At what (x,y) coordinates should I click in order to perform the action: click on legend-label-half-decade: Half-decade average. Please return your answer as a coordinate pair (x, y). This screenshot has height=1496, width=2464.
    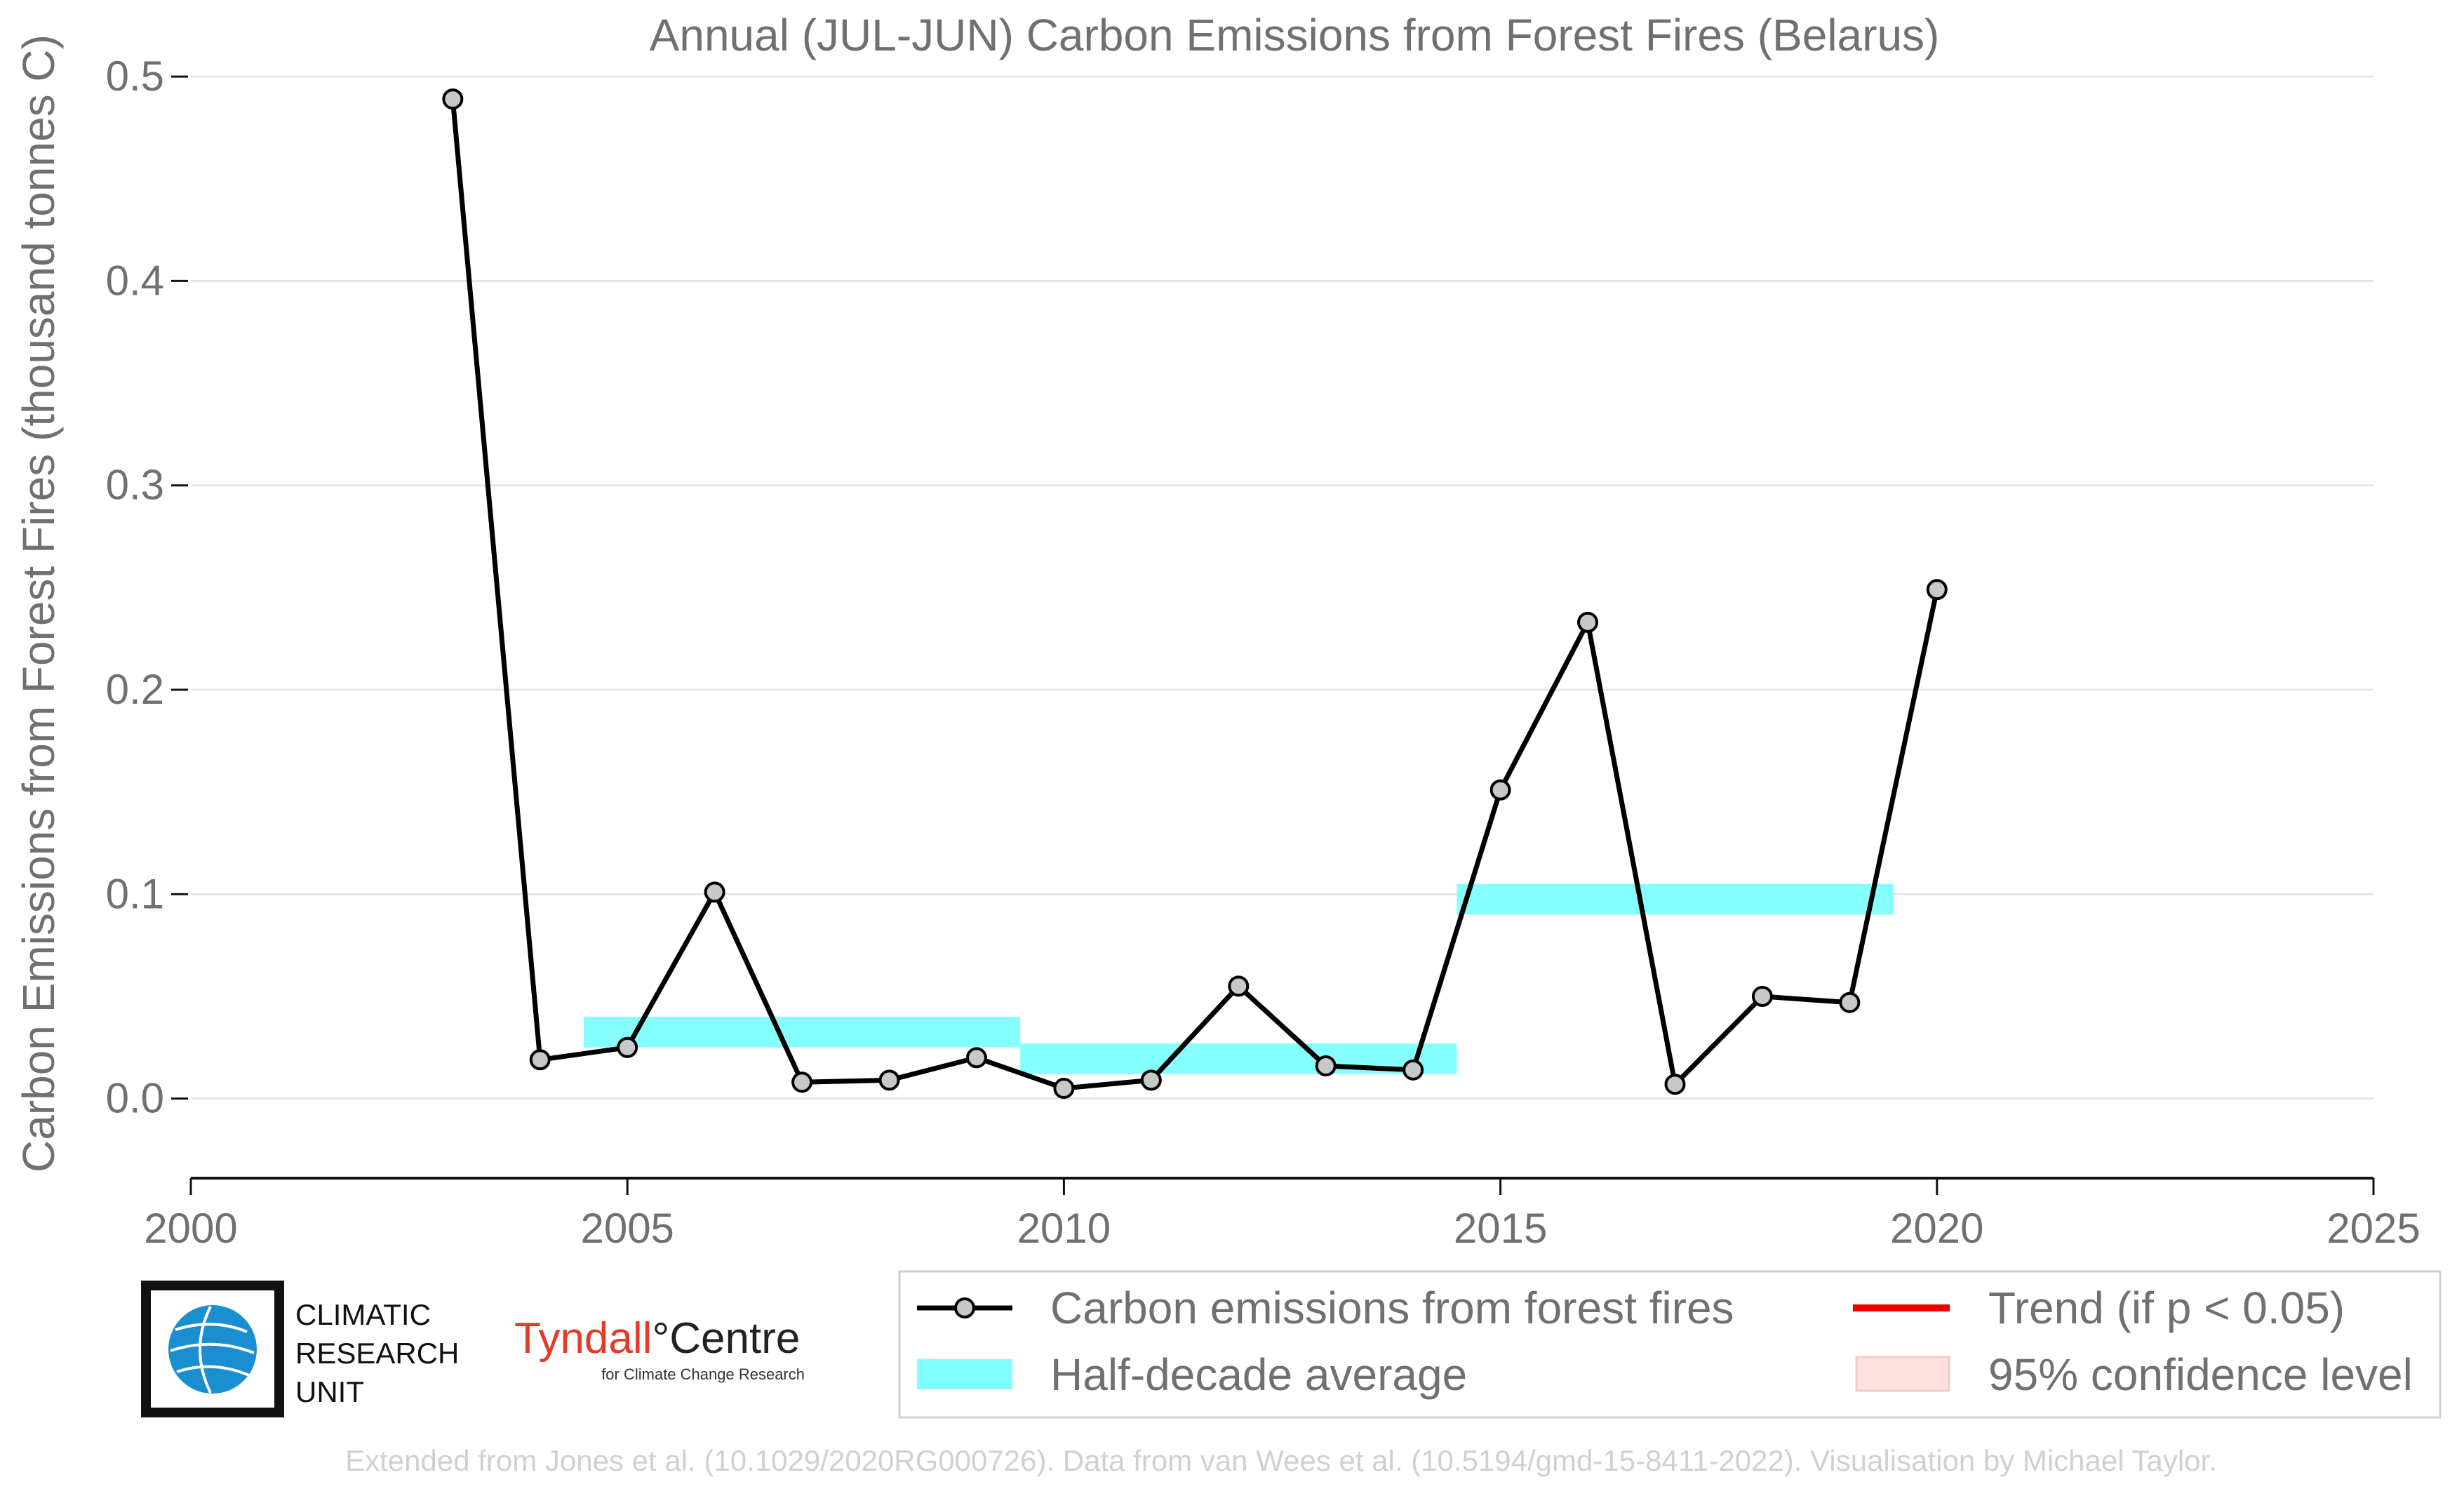
    Looking at the image, I should click on (1258, 1374).